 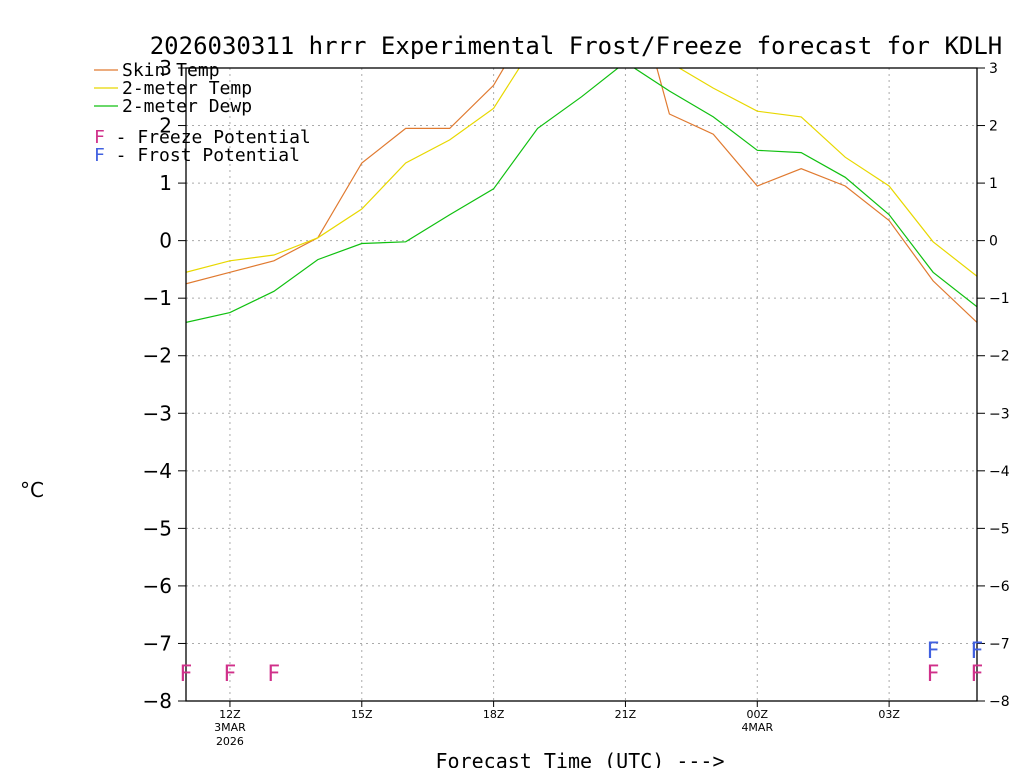 What do you see at coordinates (157, 471) in the screenshot?
I see `y-tick-label: −4` at bounding box center [157, 471].